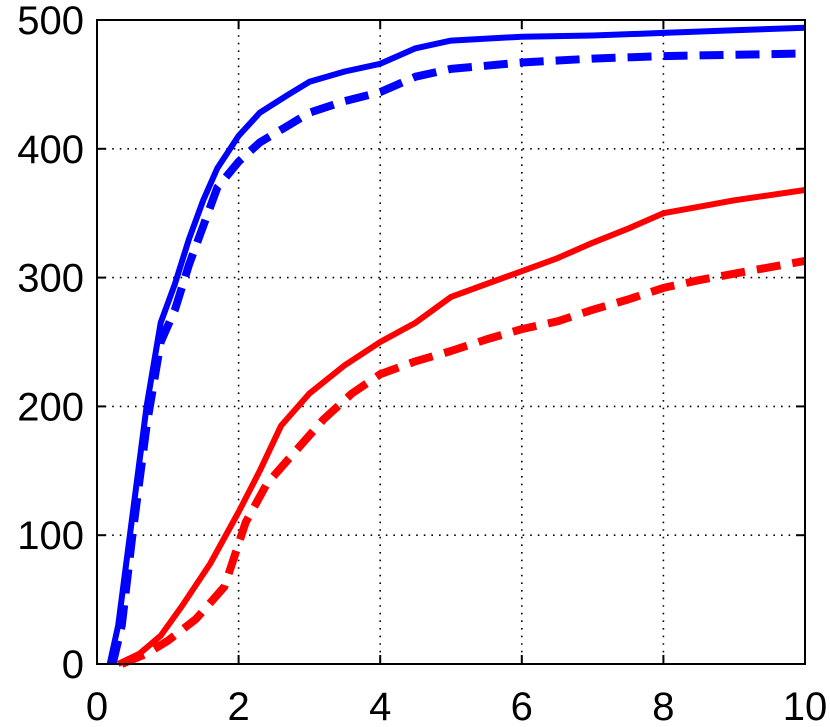 This screenshot has height=727, width=830. I want to click on y-tick-label: 0, so click(73, 665).